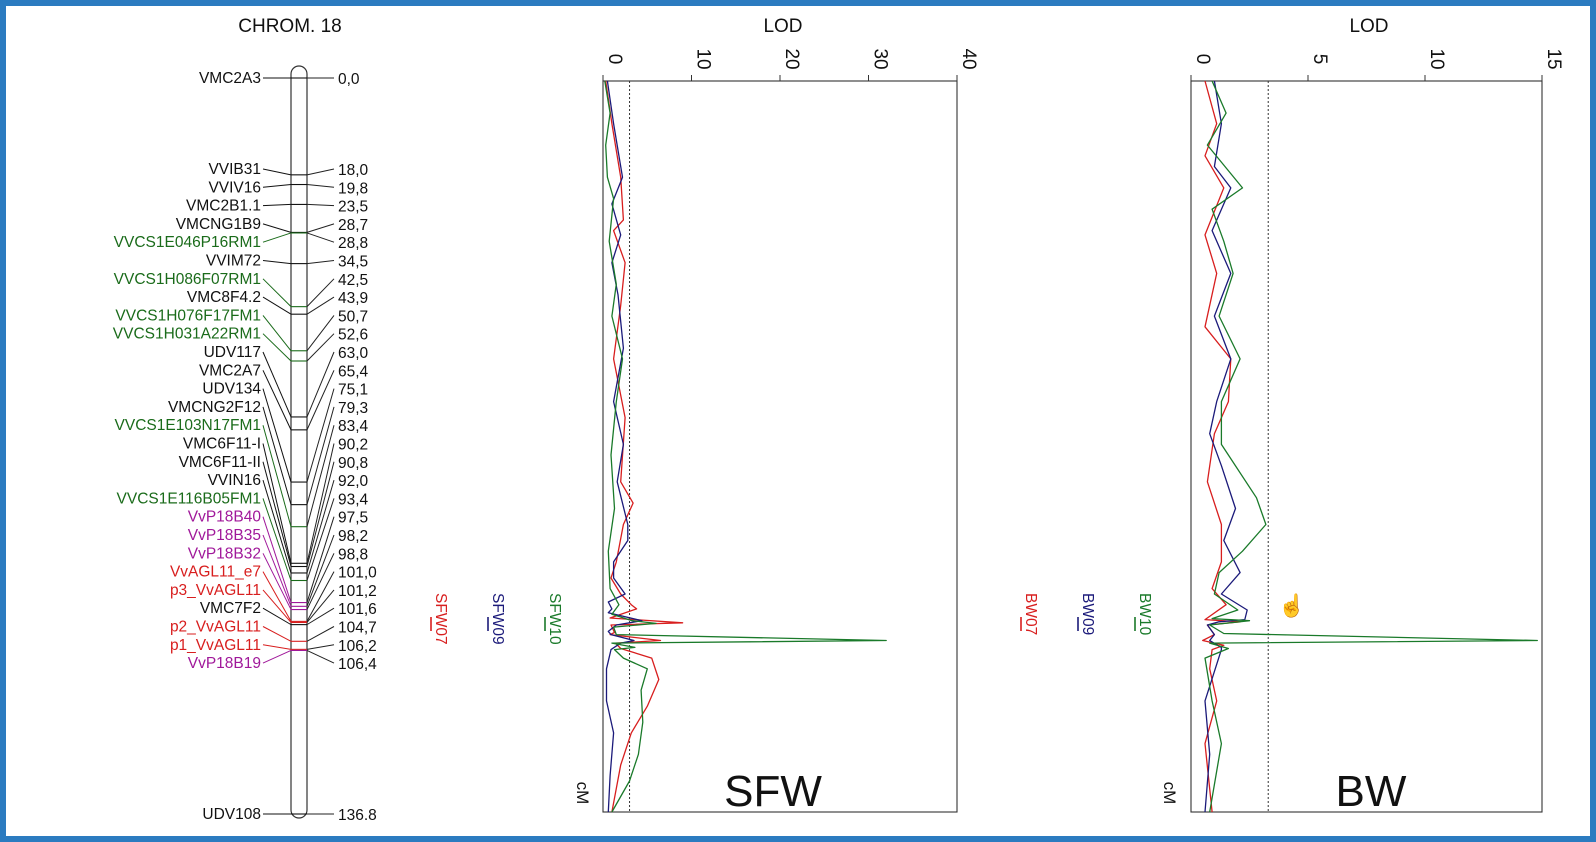 This screenshot has width=1596, height=842. I want to click on marker-name: VMC8F4.2, so click(224, 297).